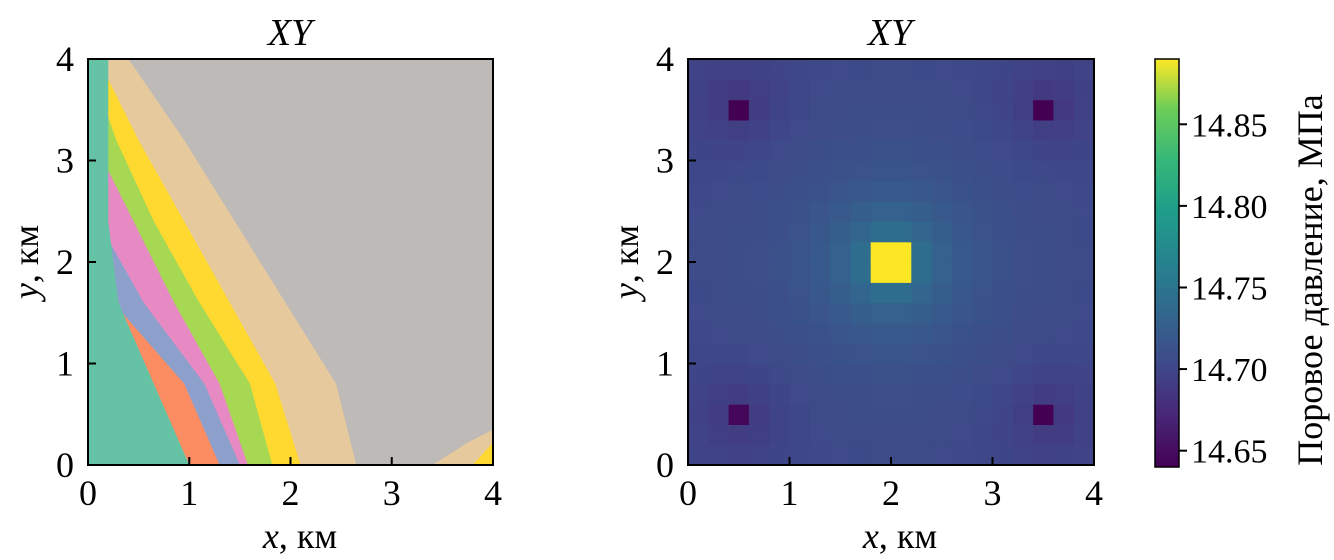 This screenshot has width=1334, height=560. What do you see at coordinates (626, 292) in the screenshot?
I see `right-y-axis-var: y` at bounding box center [626, 292].